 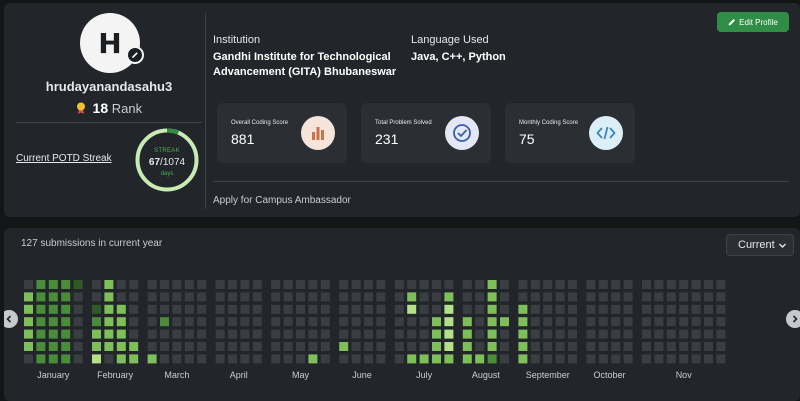 I want to click on potd-streak-link: Current POTD Streak, so click(x=64, y=158).